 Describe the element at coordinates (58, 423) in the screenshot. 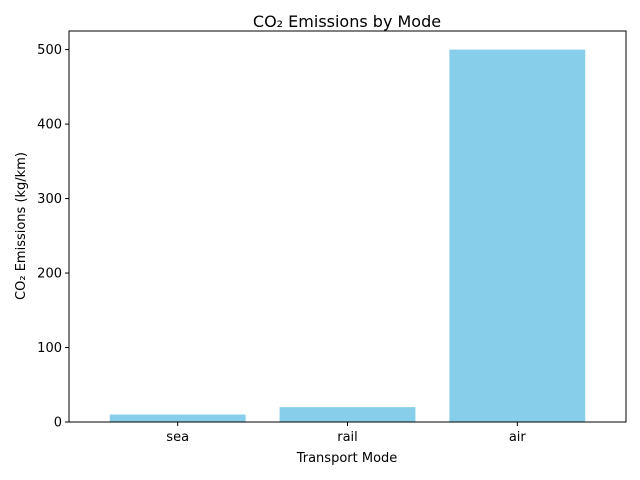

I see `y-tick-label-0: 0` at that location.